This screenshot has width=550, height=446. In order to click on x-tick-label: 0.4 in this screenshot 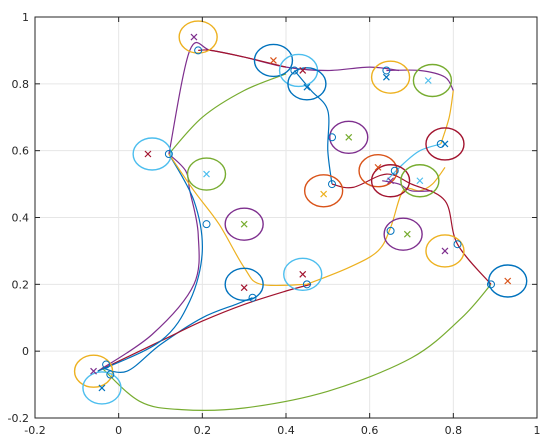, I will do `click(286, 430)`.